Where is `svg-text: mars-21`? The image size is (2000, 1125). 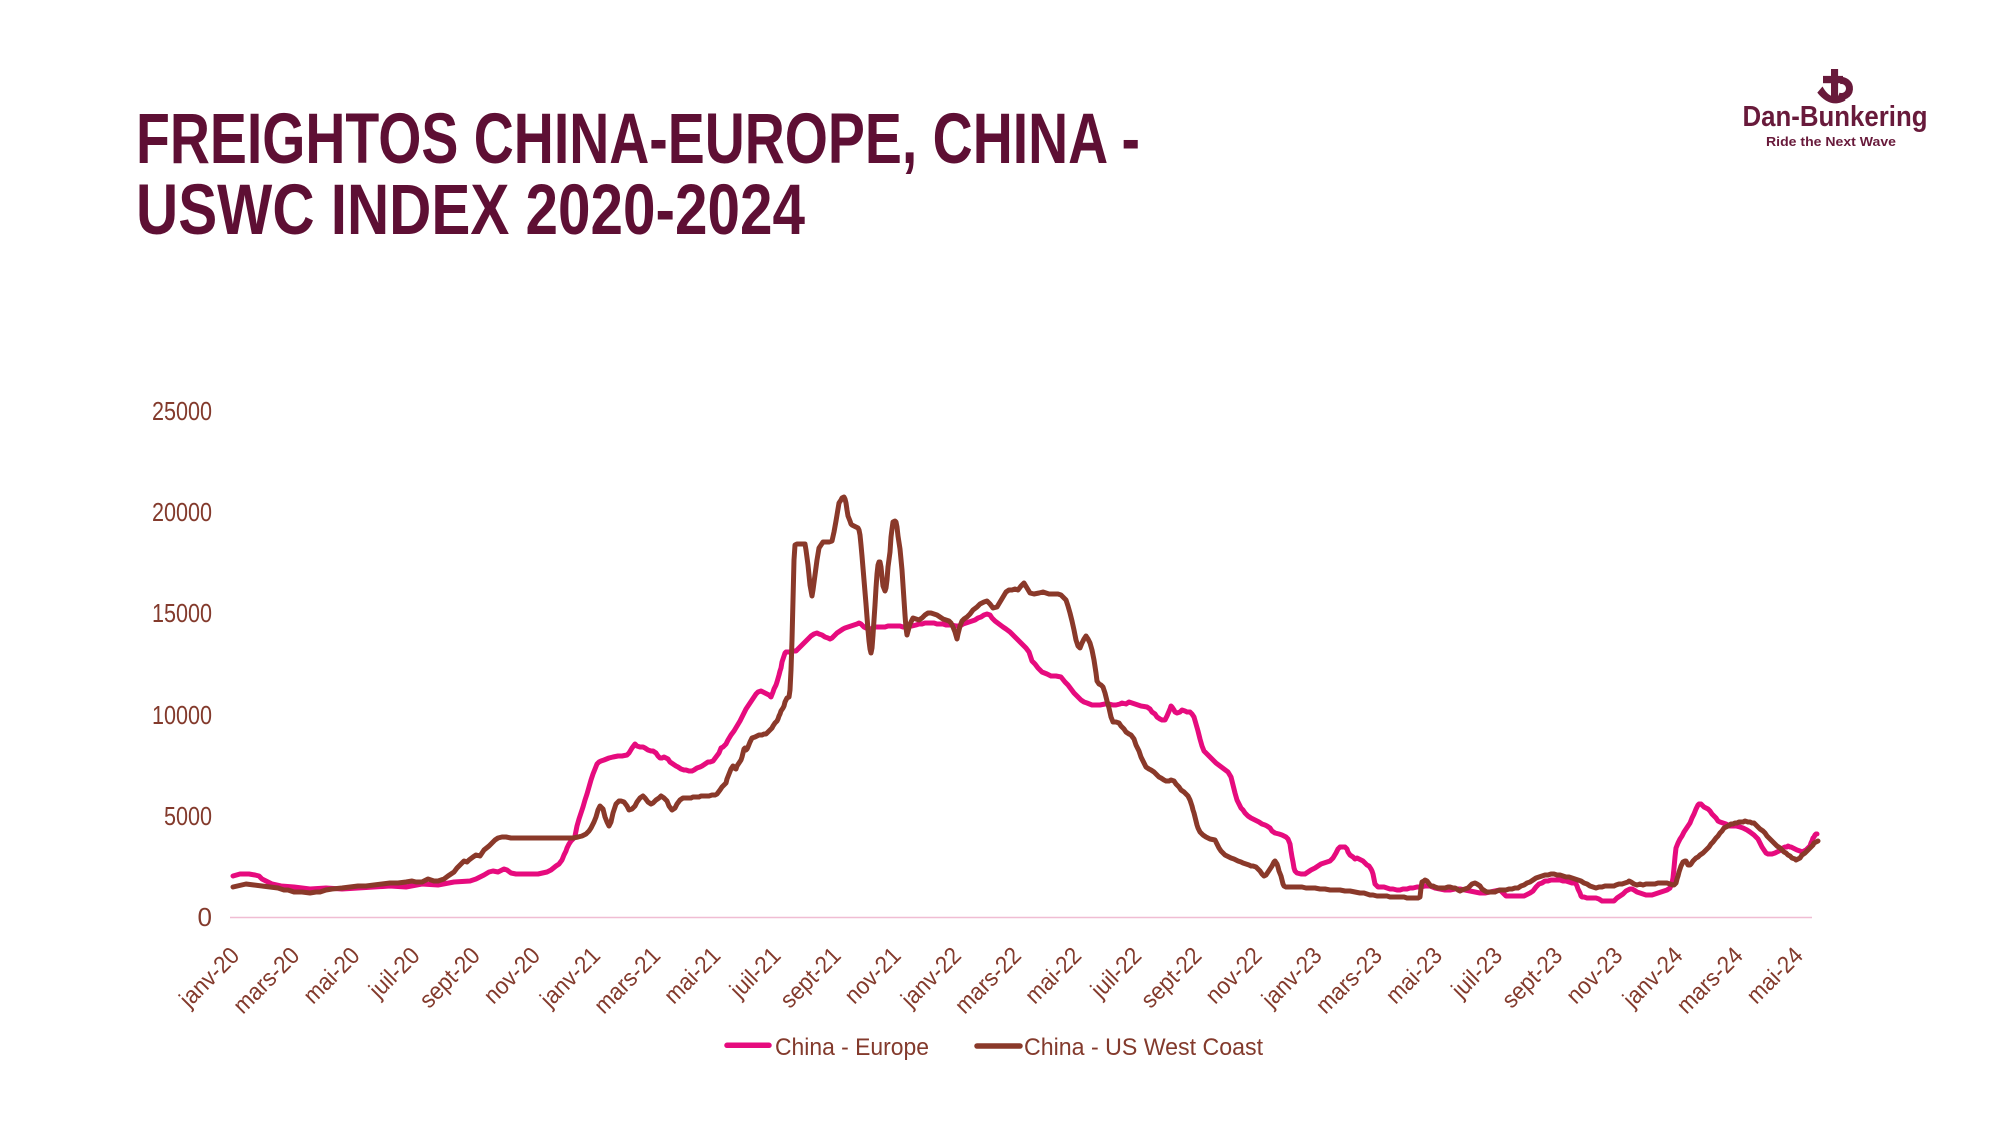 svg-text: mars-21 is located at coordinates (627, 980).